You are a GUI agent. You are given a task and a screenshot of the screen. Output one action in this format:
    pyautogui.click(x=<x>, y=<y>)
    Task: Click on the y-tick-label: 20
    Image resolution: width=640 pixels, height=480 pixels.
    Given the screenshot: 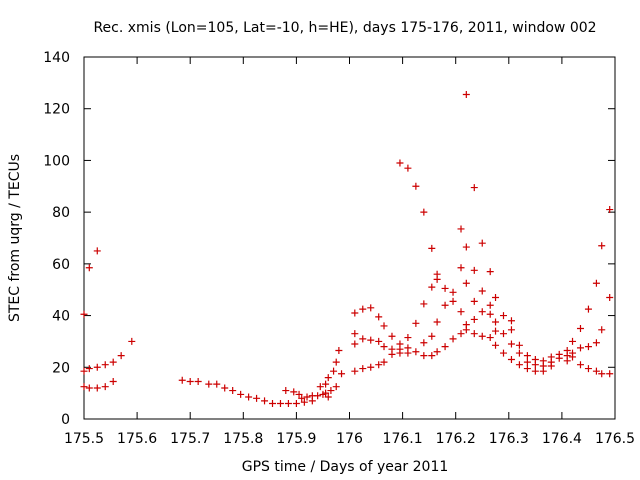 What is the action you would take?
    pyautogui.click(x=61, y=368)
    